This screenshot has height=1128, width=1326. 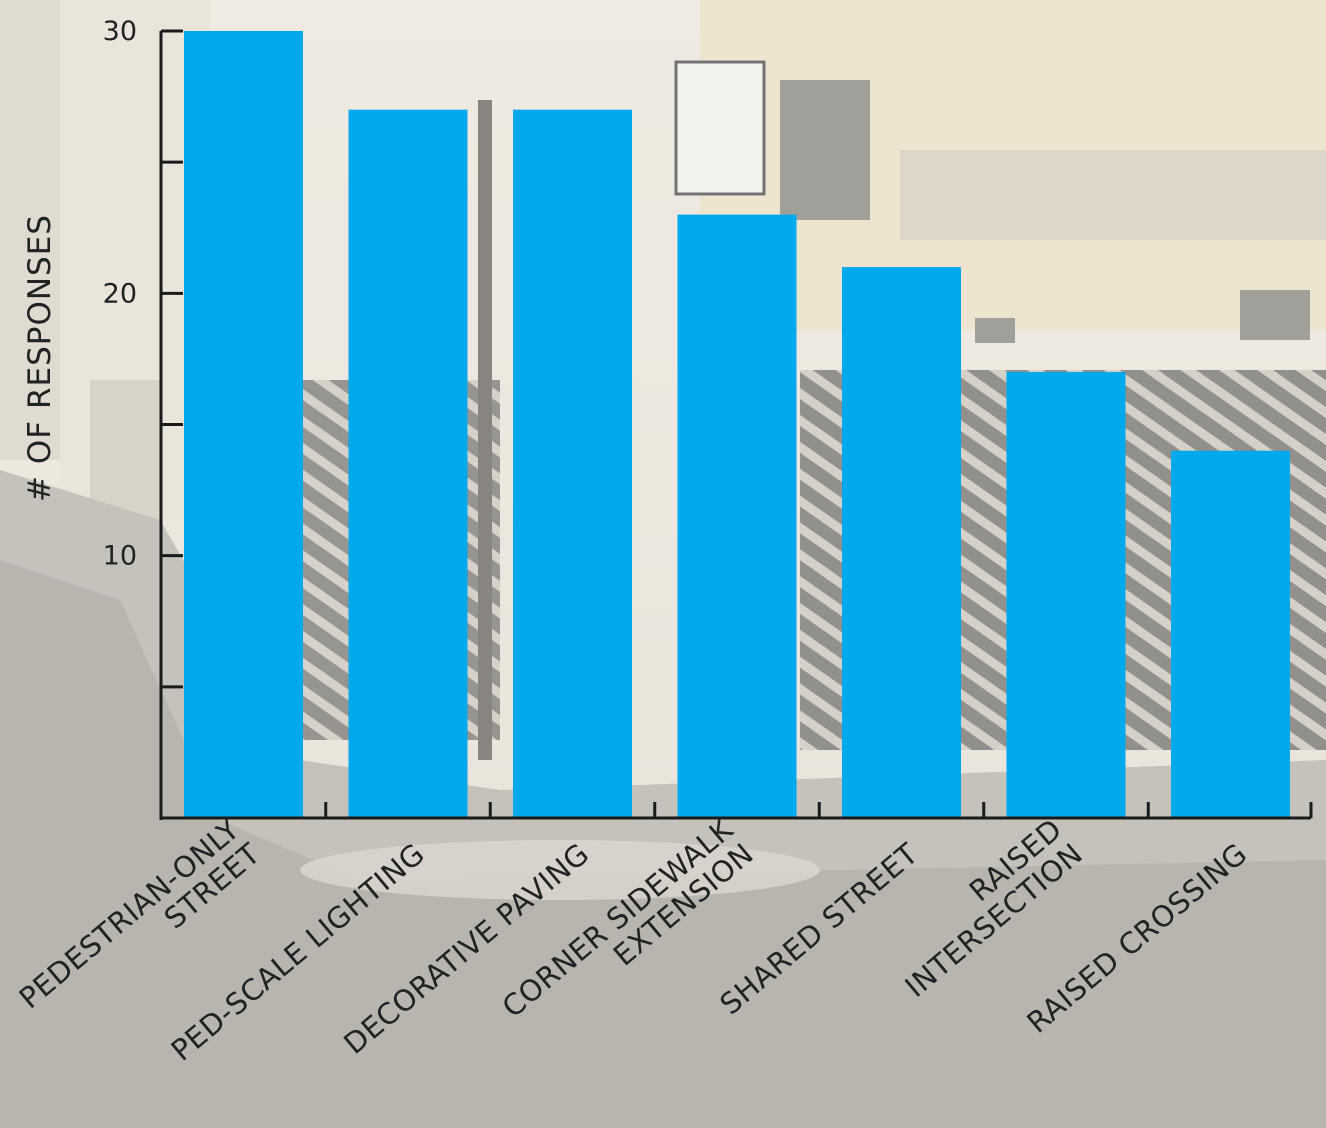 I want to click on y-tick-label-10: 10, so click(x=120, y=556).